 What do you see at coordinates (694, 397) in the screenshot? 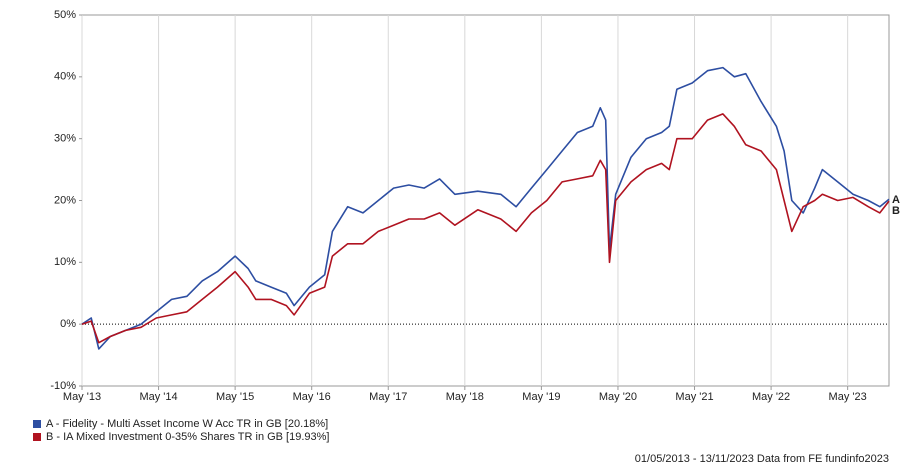
I see `x-tick-label: May '21` at bounding box center [694, 397].